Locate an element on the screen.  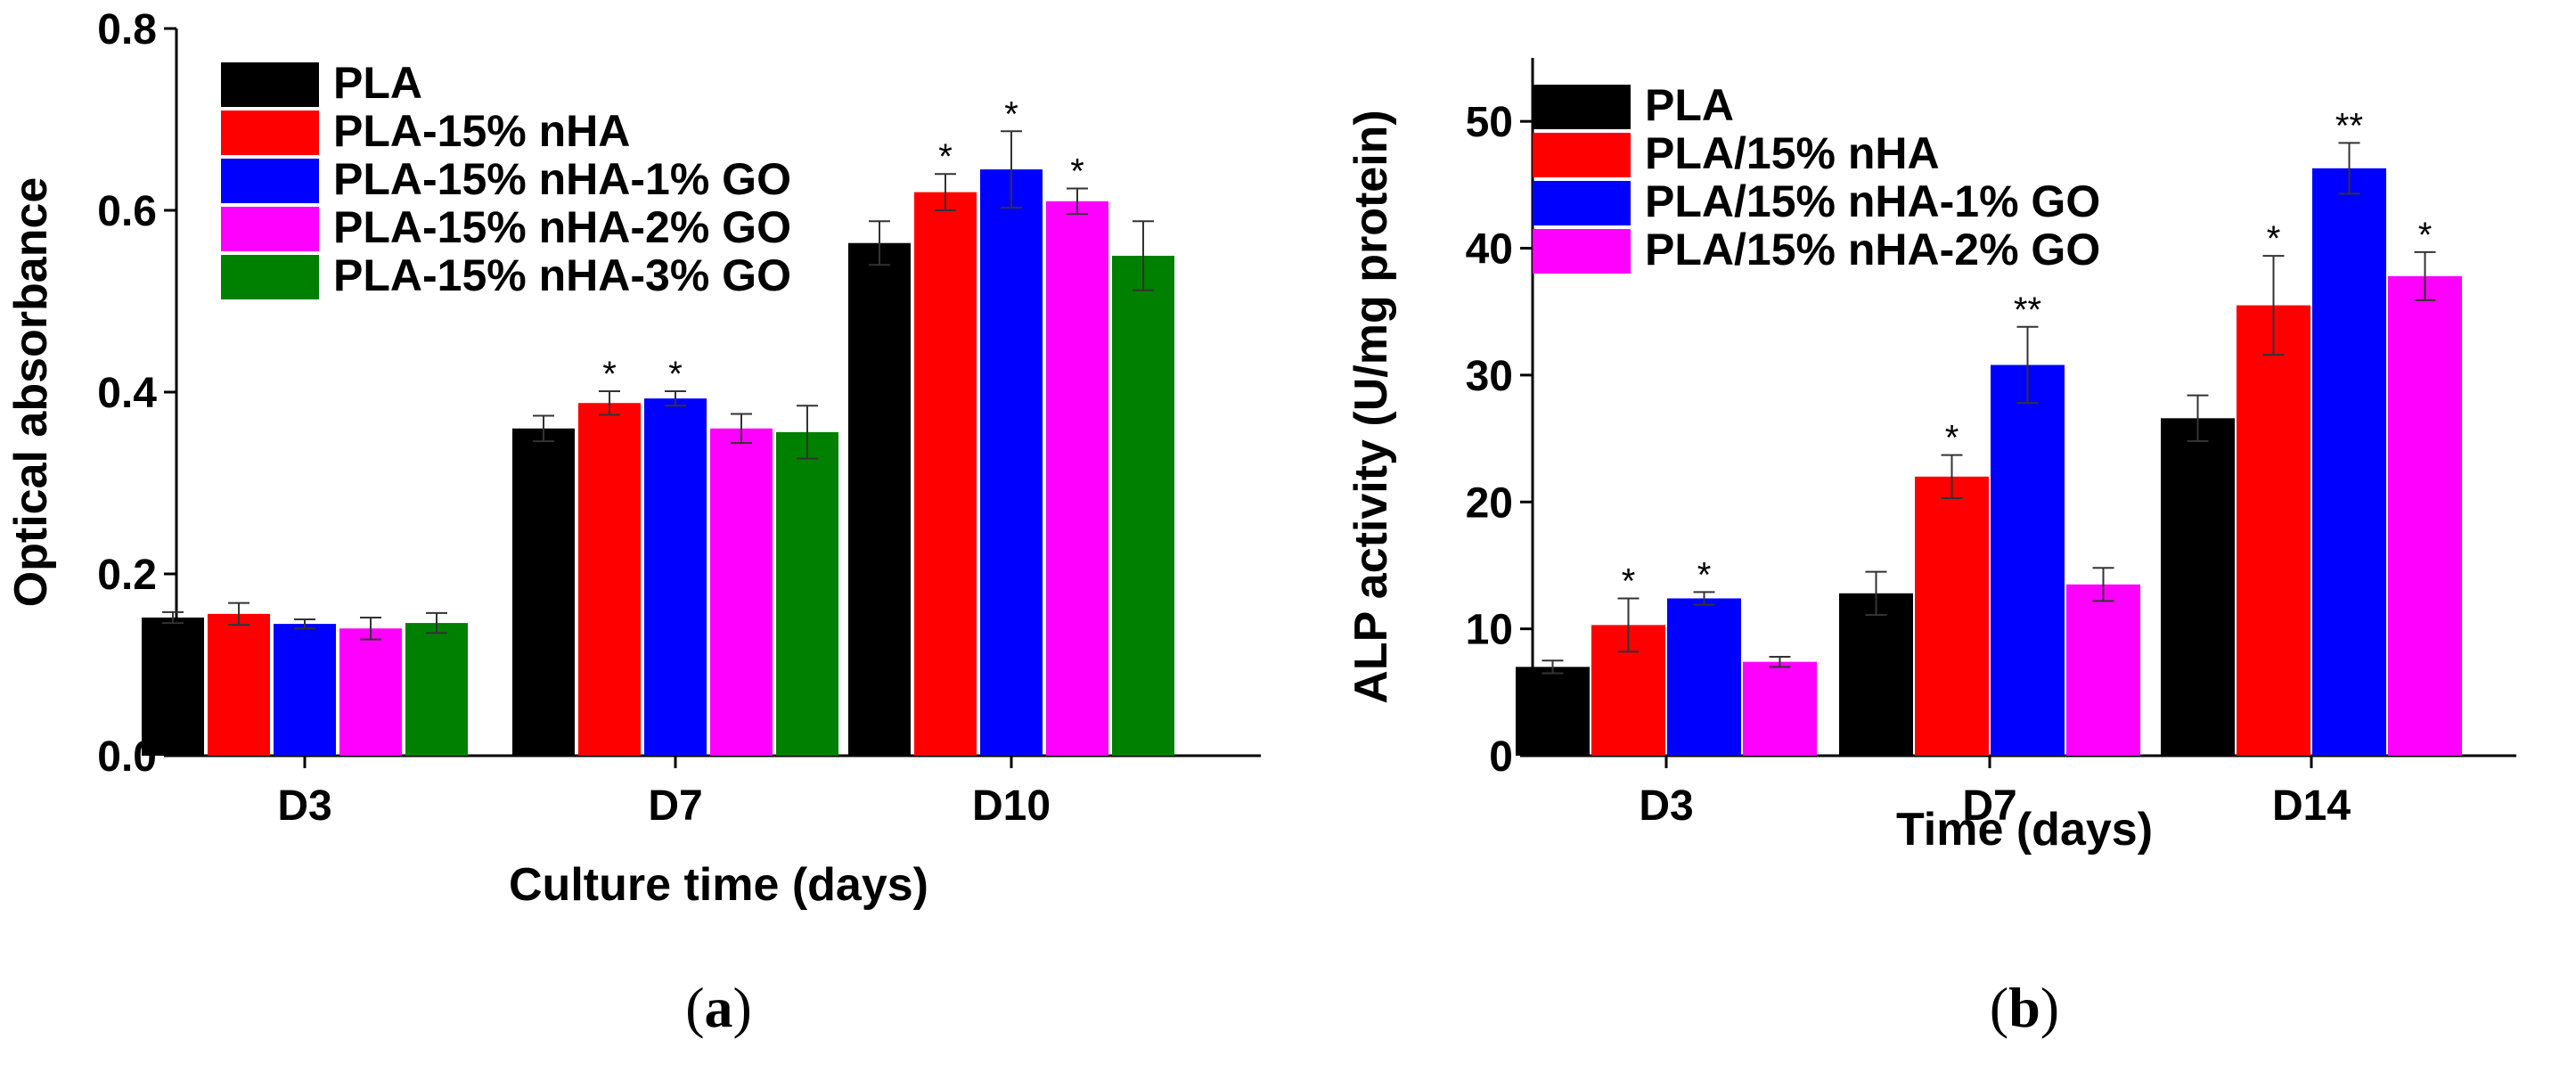
x-tick-label: D14 is located at coordinates (2311, 806).